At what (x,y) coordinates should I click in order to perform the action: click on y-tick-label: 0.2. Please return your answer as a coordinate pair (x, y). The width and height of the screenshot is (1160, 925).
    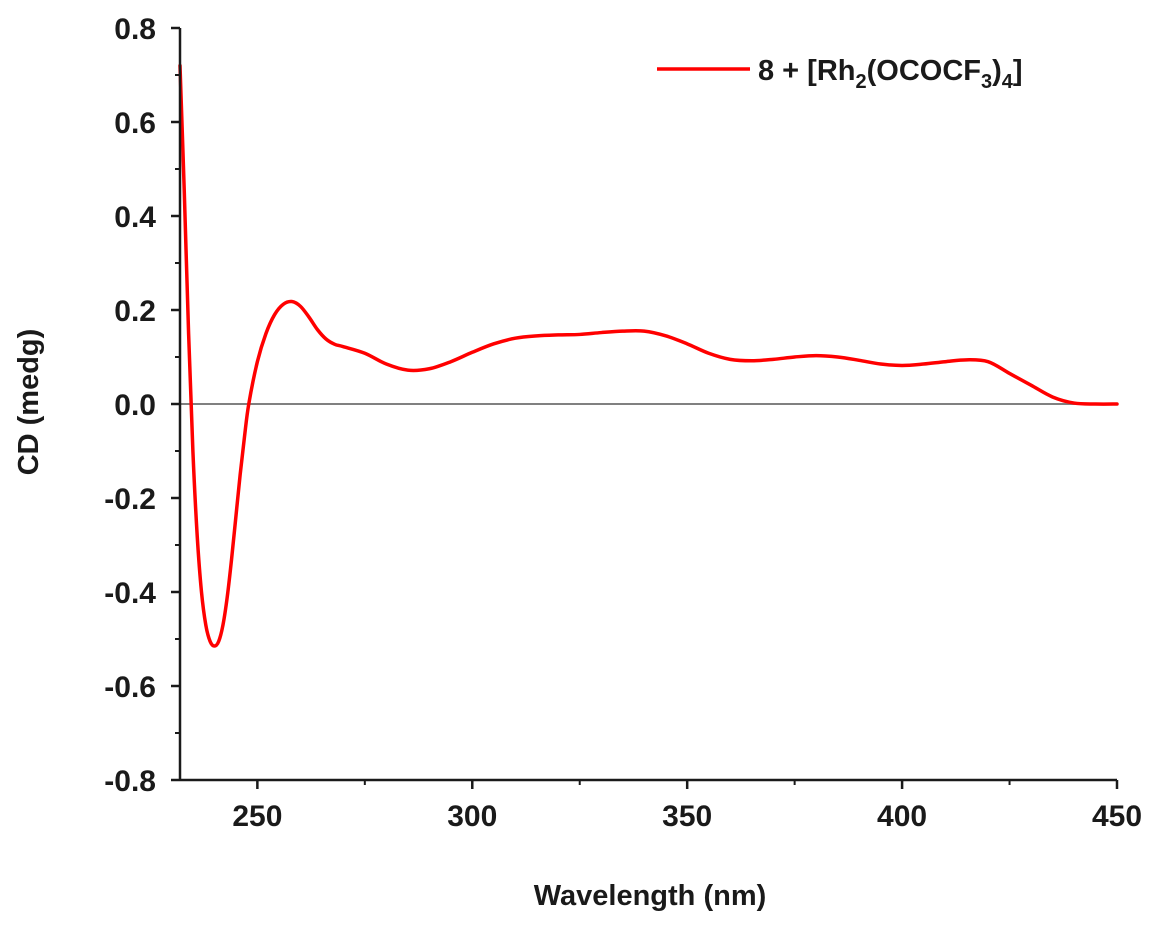
    Looking at the image, I should click on (135, 311).